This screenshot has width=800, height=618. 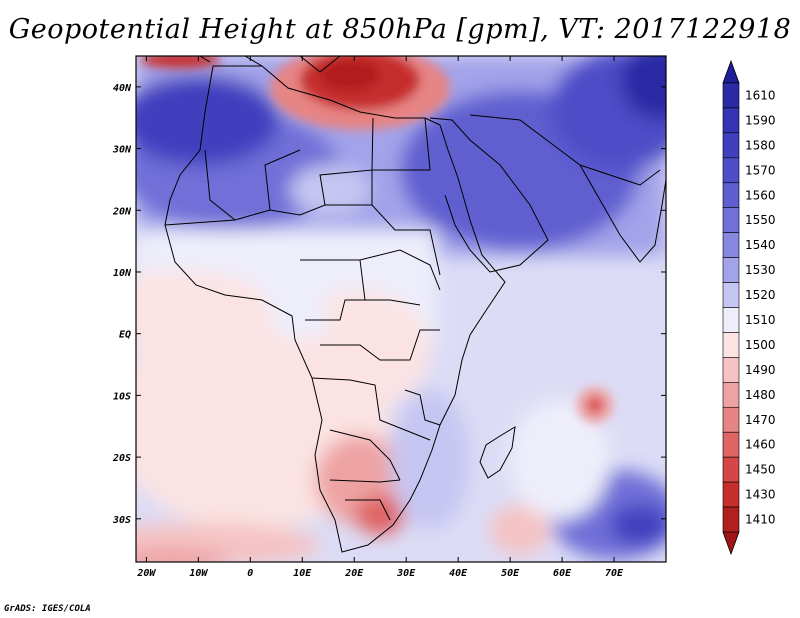 What do you see at coordinates (122, 150) in the screenshot?
I see `lat-tick-label: 30N` at bounding box center [122, 150].